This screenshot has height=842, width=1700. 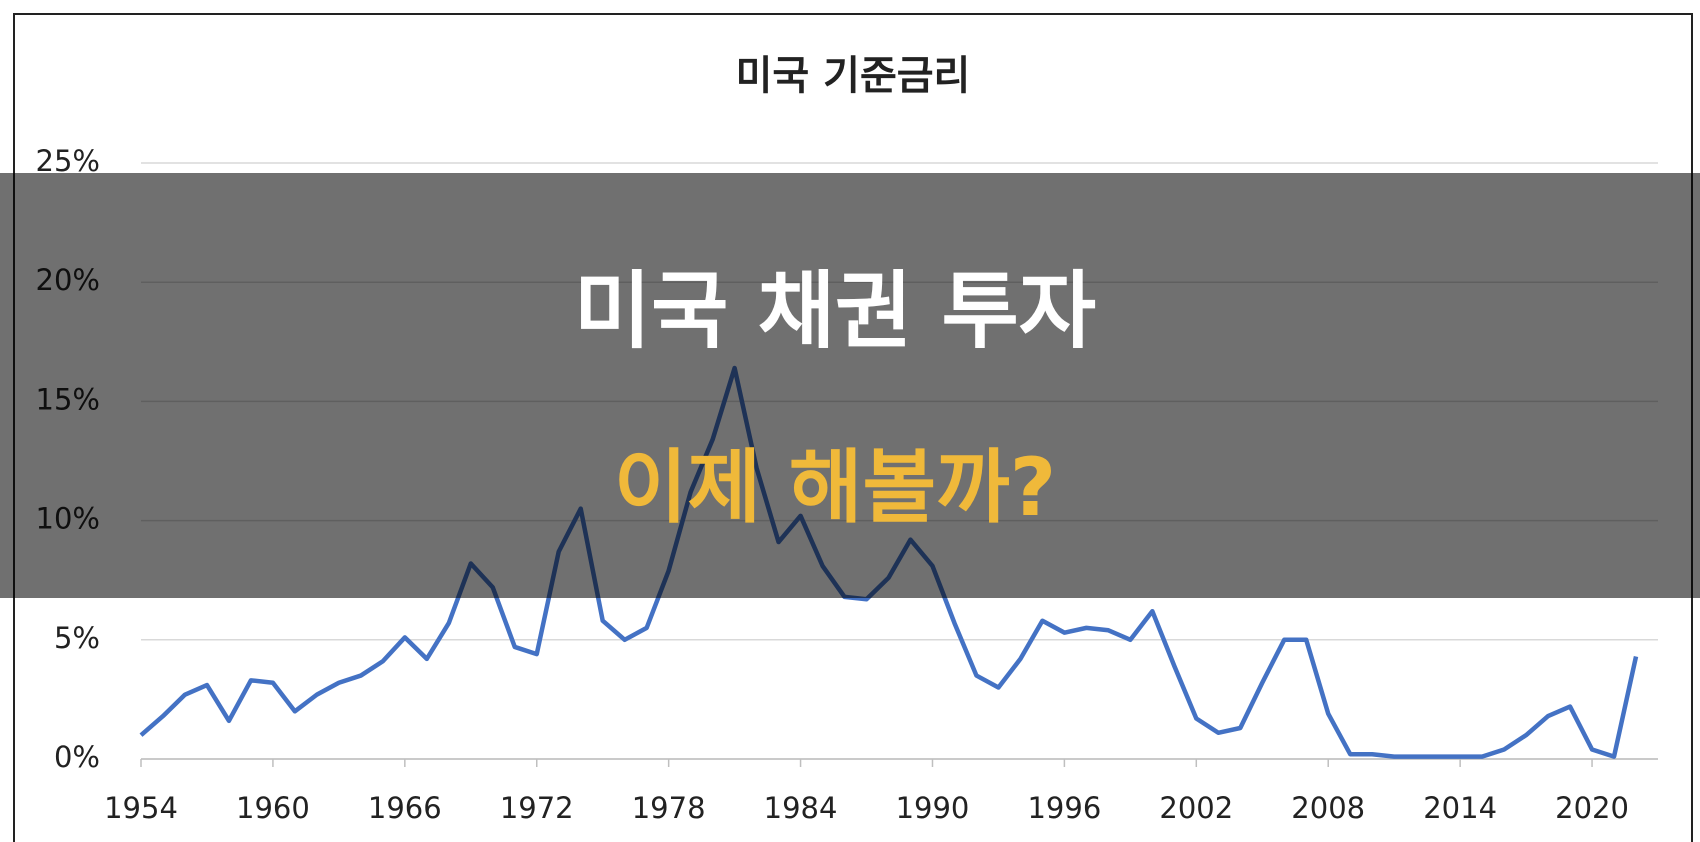 What do you see at coordinates (537, 808) in the screenshot?
I see `x-tick-label: 1972` at bounding box center [537, 808].